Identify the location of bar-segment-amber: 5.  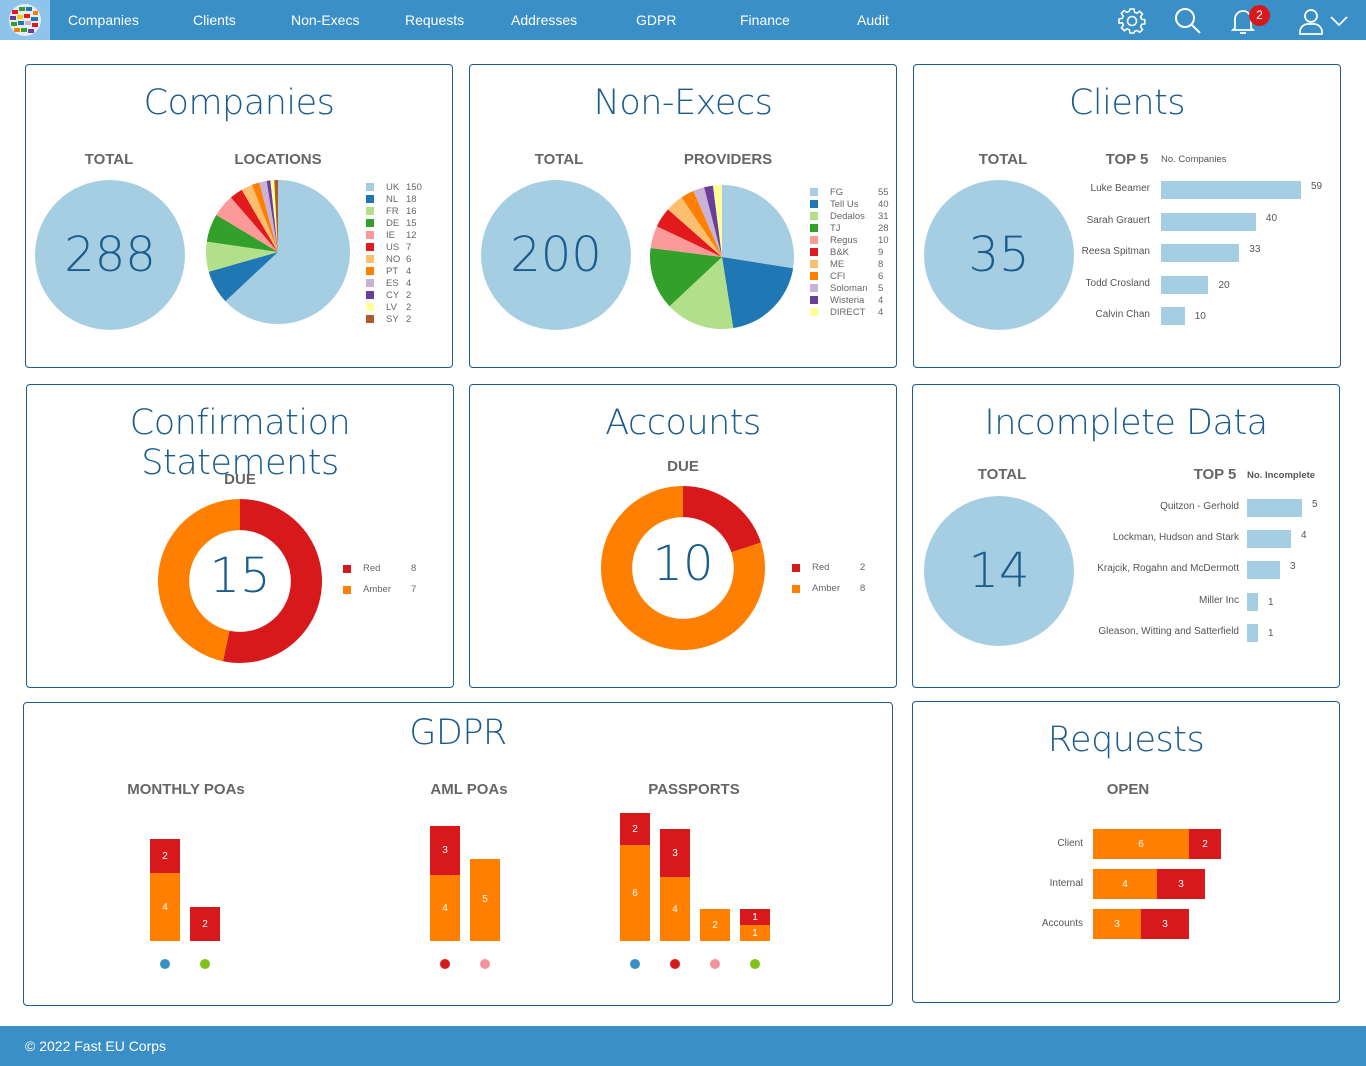
(485, 899).